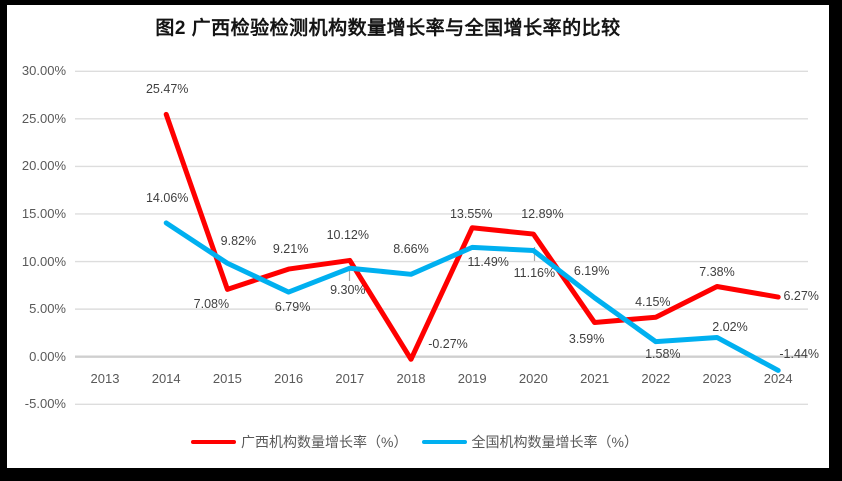 The image size is (842, 481). I want to click on national-data-label: 9.82%, so click(238, 241).